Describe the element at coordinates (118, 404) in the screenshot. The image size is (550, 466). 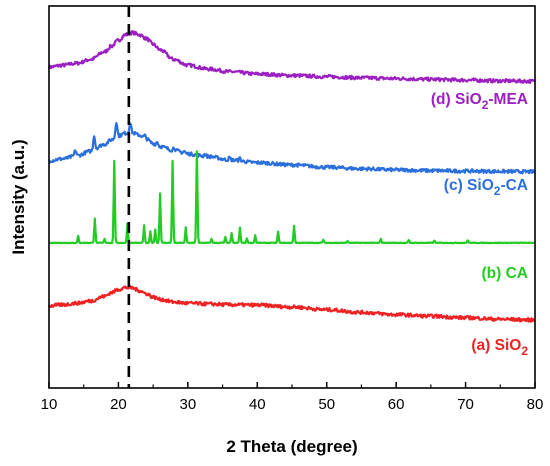
I see `x-tick-label: 20` at that location.